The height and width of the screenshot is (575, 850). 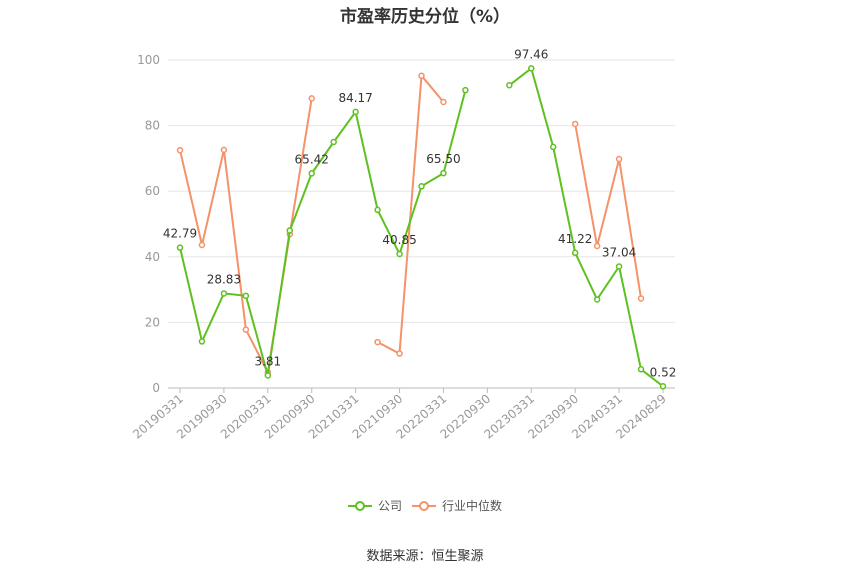 What do you see at coordinates (152, 126) in the screenshot?
I see `y-tick-label: 80` at bounding box center [152, 126].